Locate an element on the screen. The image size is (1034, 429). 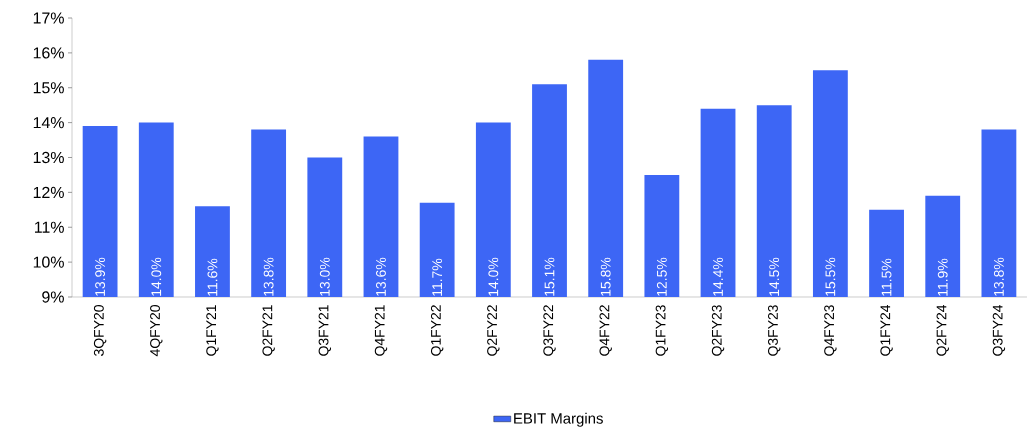
data-label: 12.5% is located at coordinates (661, 276).